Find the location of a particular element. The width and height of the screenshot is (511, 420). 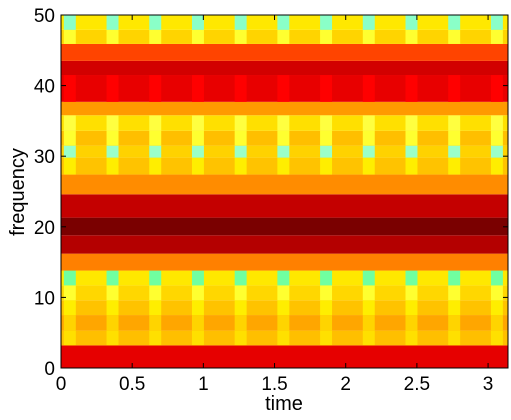

x-tick-label: 2 is located at coordinates (345, 384).